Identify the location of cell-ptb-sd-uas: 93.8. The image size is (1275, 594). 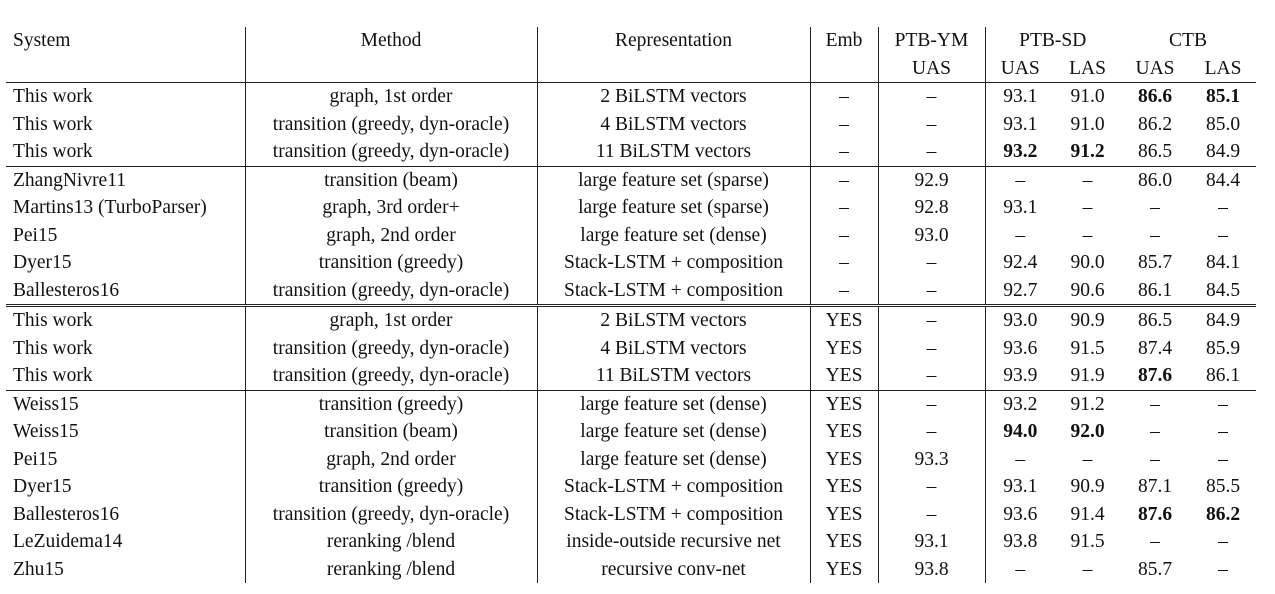
(1020, 541).